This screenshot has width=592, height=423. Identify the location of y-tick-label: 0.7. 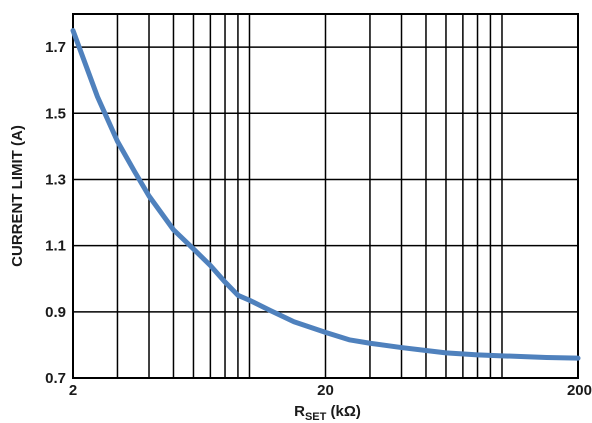
(55, 378).